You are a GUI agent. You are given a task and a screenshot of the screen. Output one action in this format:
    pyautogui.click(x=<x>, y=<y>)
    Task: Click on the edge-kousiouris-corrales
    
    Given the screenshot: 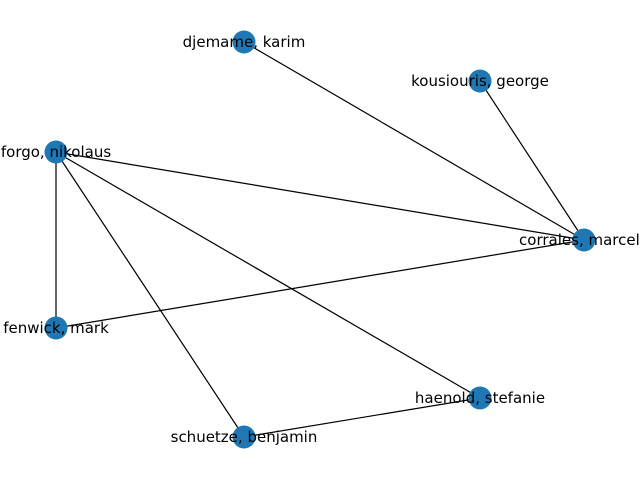 What is the action you would take?
    pyautogui.click(x=532, y=160)
    